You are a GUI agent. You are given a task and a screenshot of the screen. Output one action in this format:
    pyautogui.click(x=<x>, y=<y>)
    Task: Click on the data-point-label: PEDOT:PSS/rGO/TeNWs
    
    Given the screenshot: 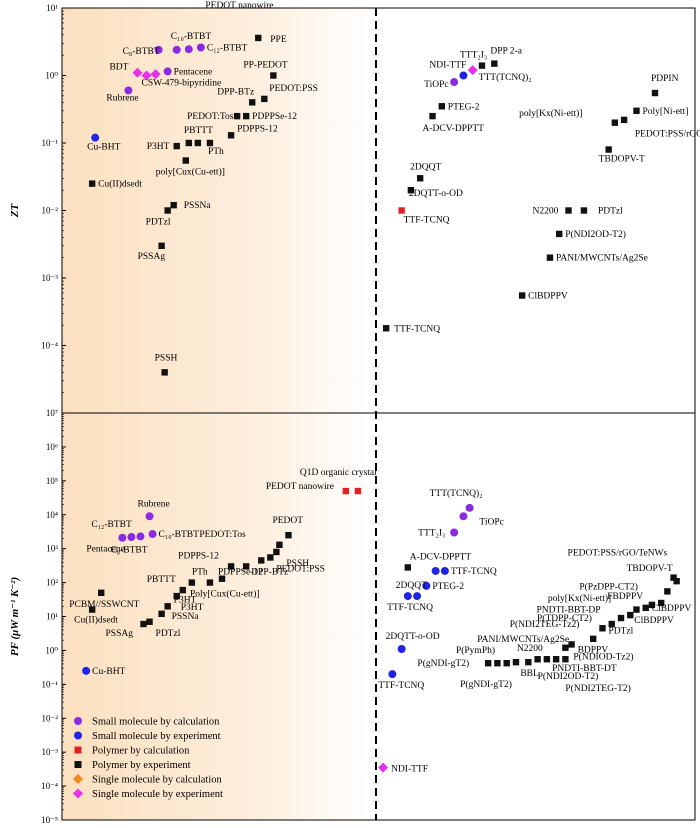 What is the action you would take?
    pyautogui.click(x=667, y=135)
    